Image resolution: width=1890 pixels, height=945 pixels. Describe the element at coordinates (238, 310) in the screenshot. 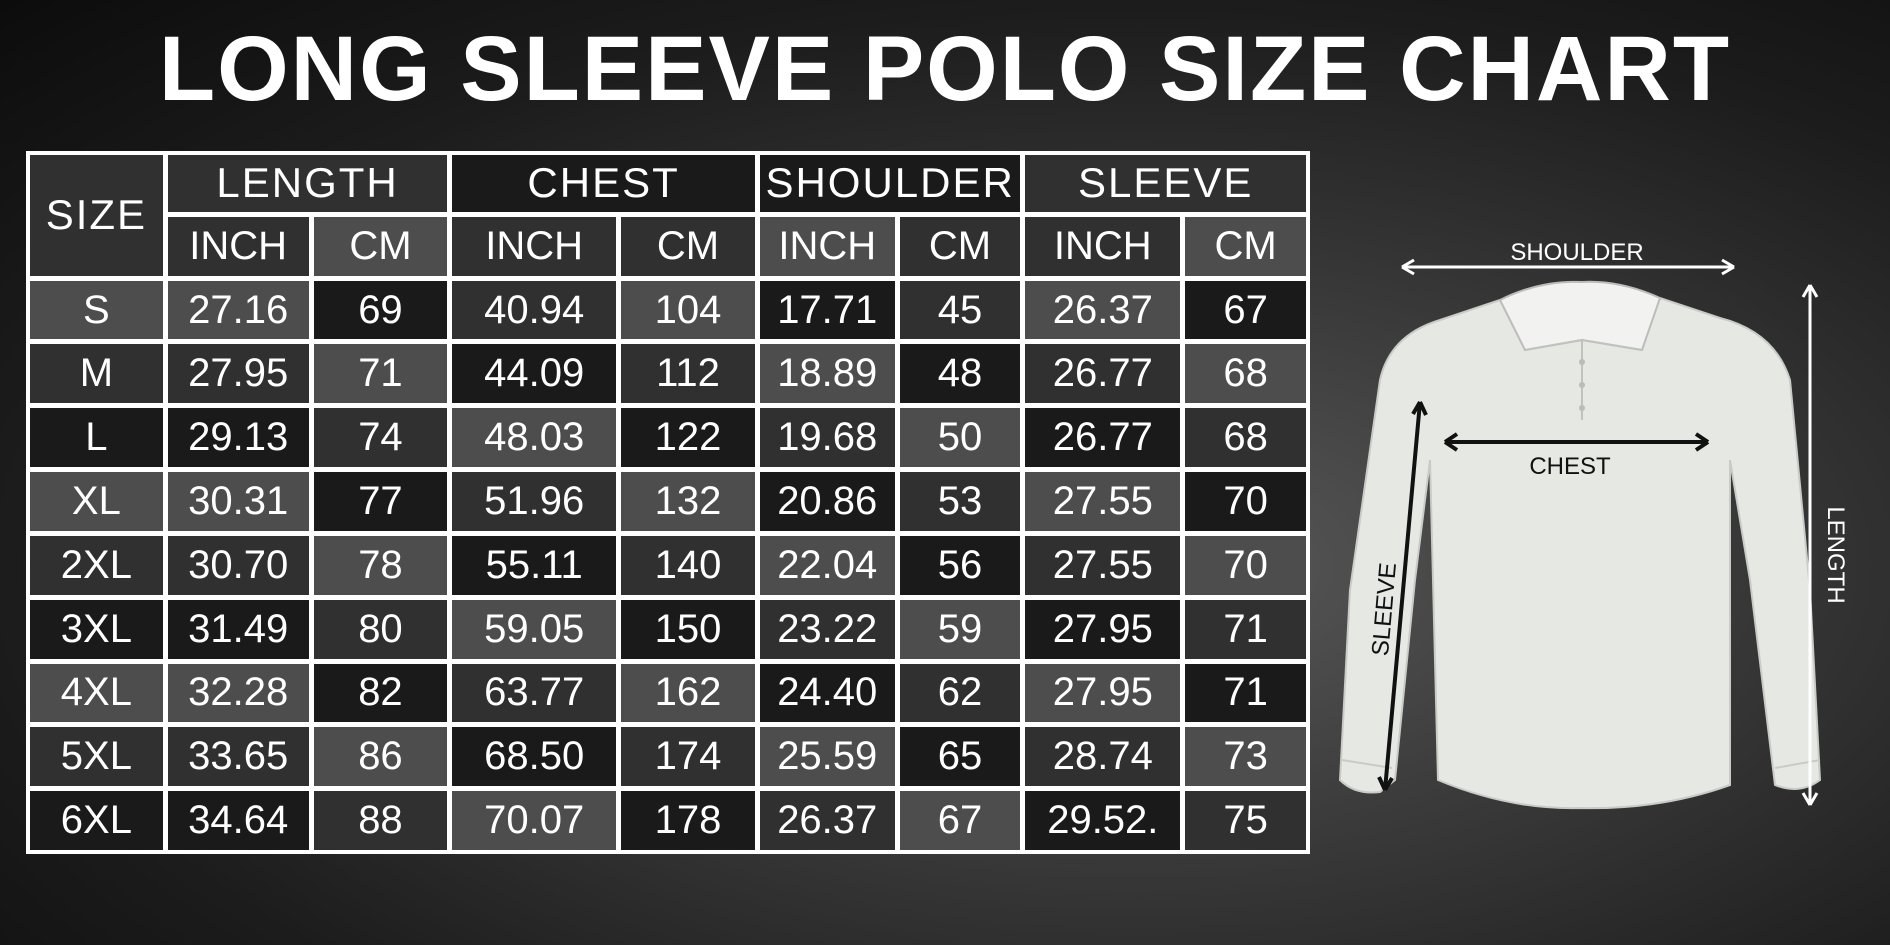

I see `value-cell: 27.16` at that location.